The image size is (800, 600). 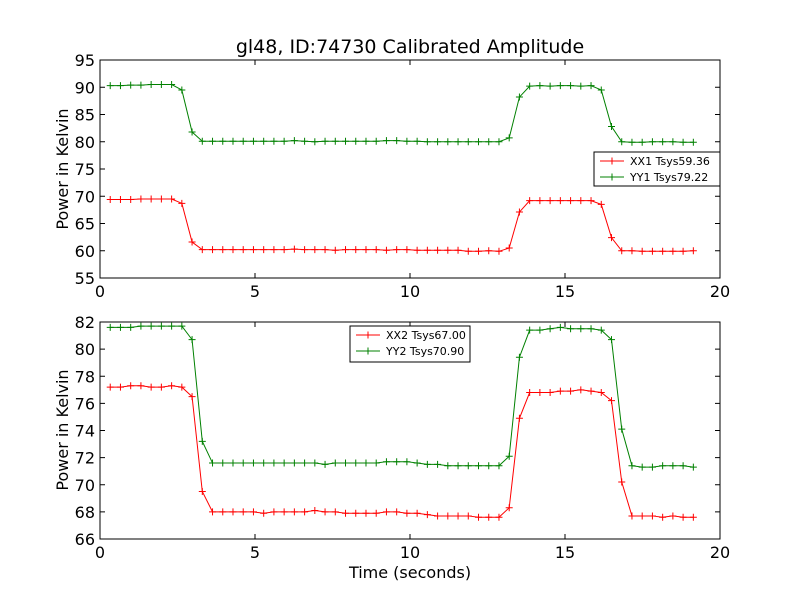 I want to click on x-tick-label: 5, so click(x=255, y=552).